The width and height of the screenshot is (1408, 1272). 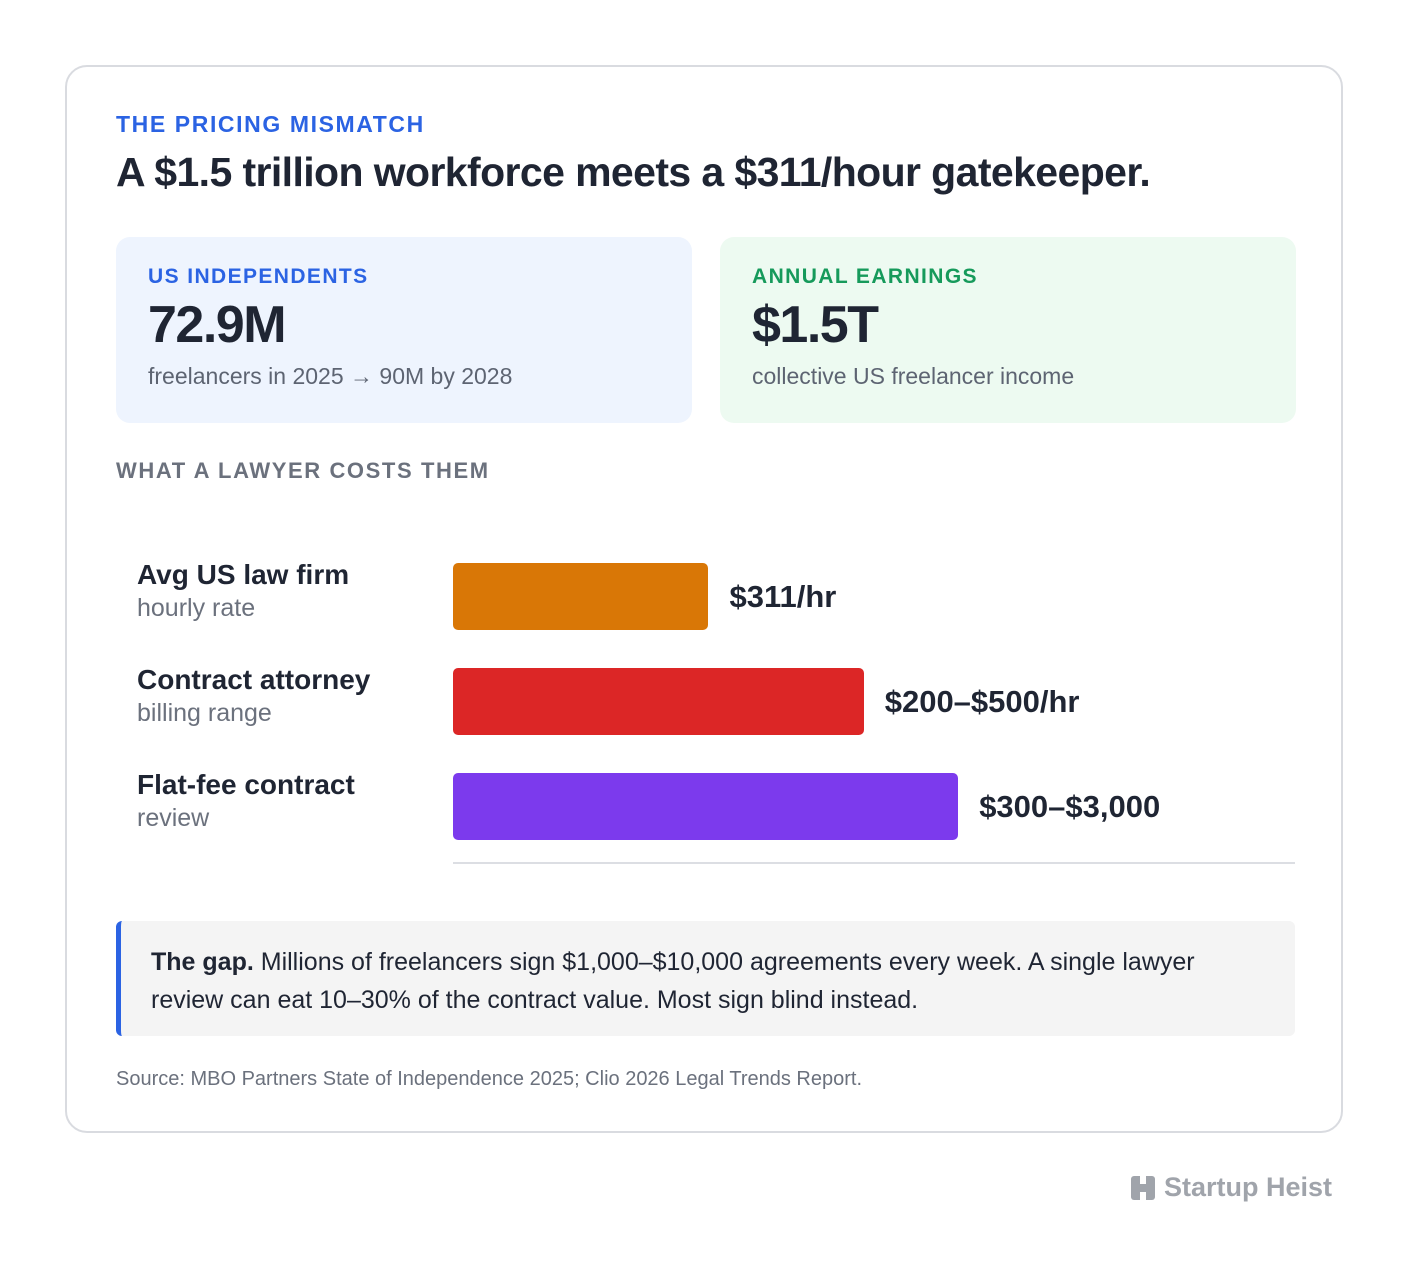 What do you see at coordinates (254, 679) in the screenshot?
I see `bar-label-title: Contract attorney` at bounding box center [254, 679].